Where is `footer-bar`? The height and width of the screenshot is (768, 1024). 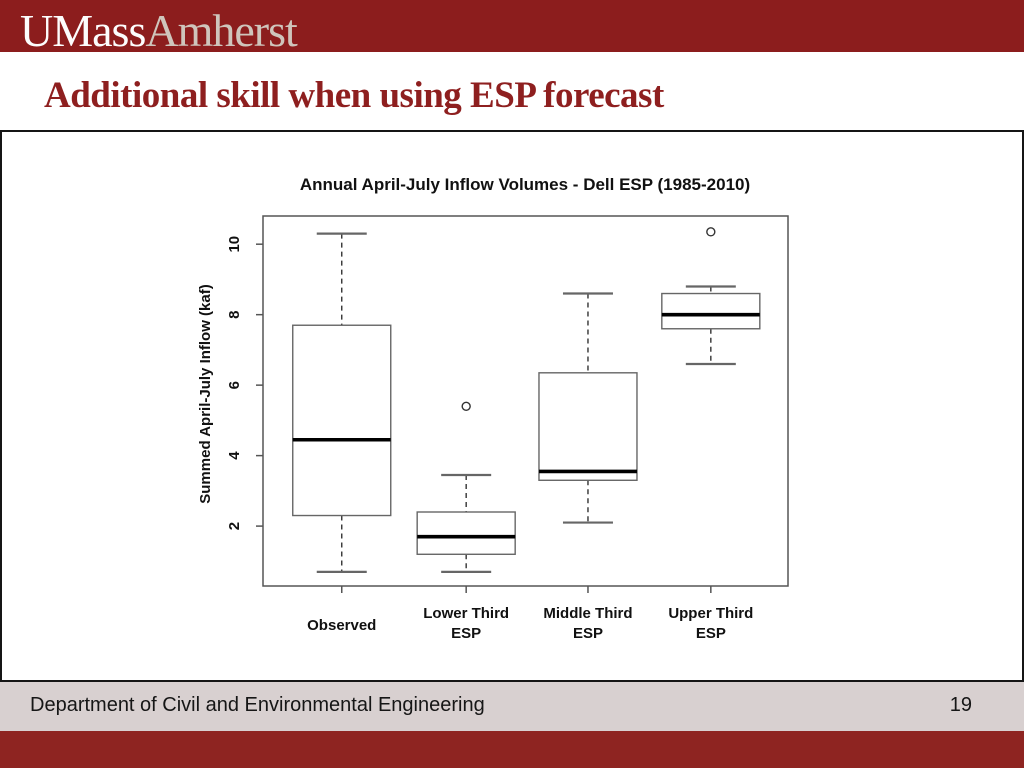 footer-bar is located at coordinates (512, 706).